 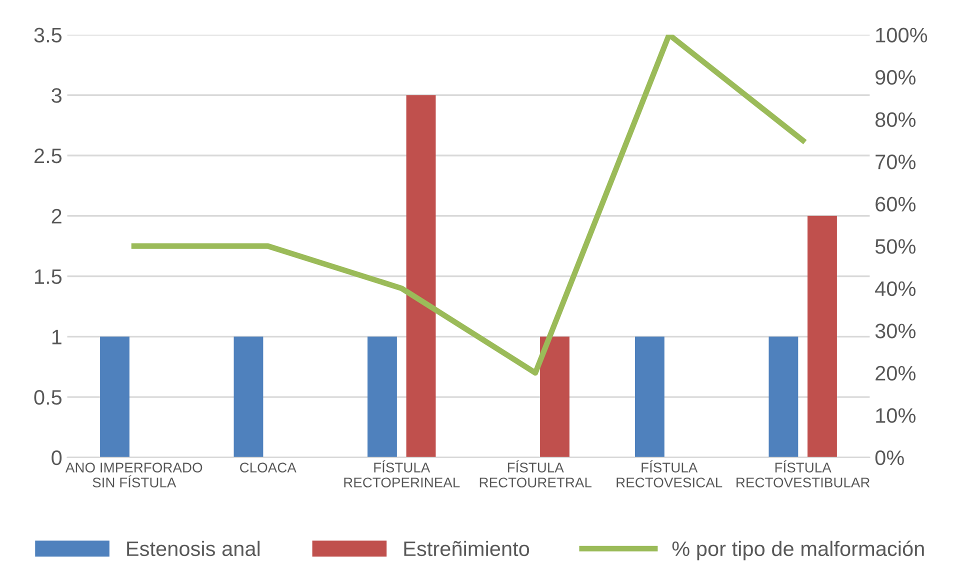 I want to click on x-tick-label: CLOACA, so click(x=268, y=467).